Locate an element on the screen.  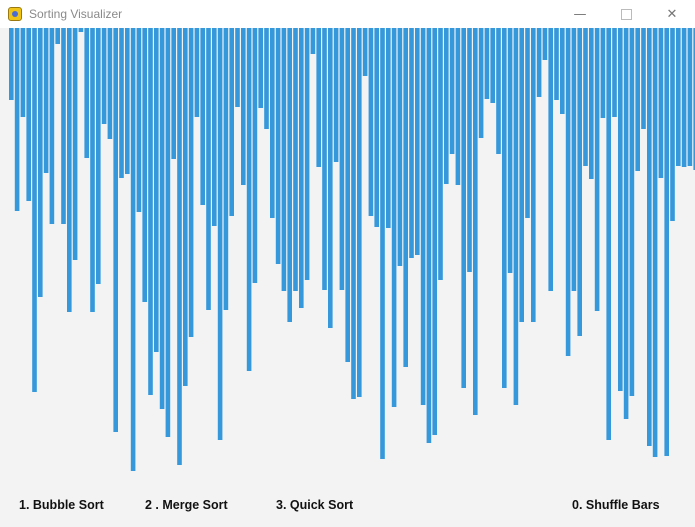
quick-sort-option: 3. Quick Sort is located at coordinates (315, 505).